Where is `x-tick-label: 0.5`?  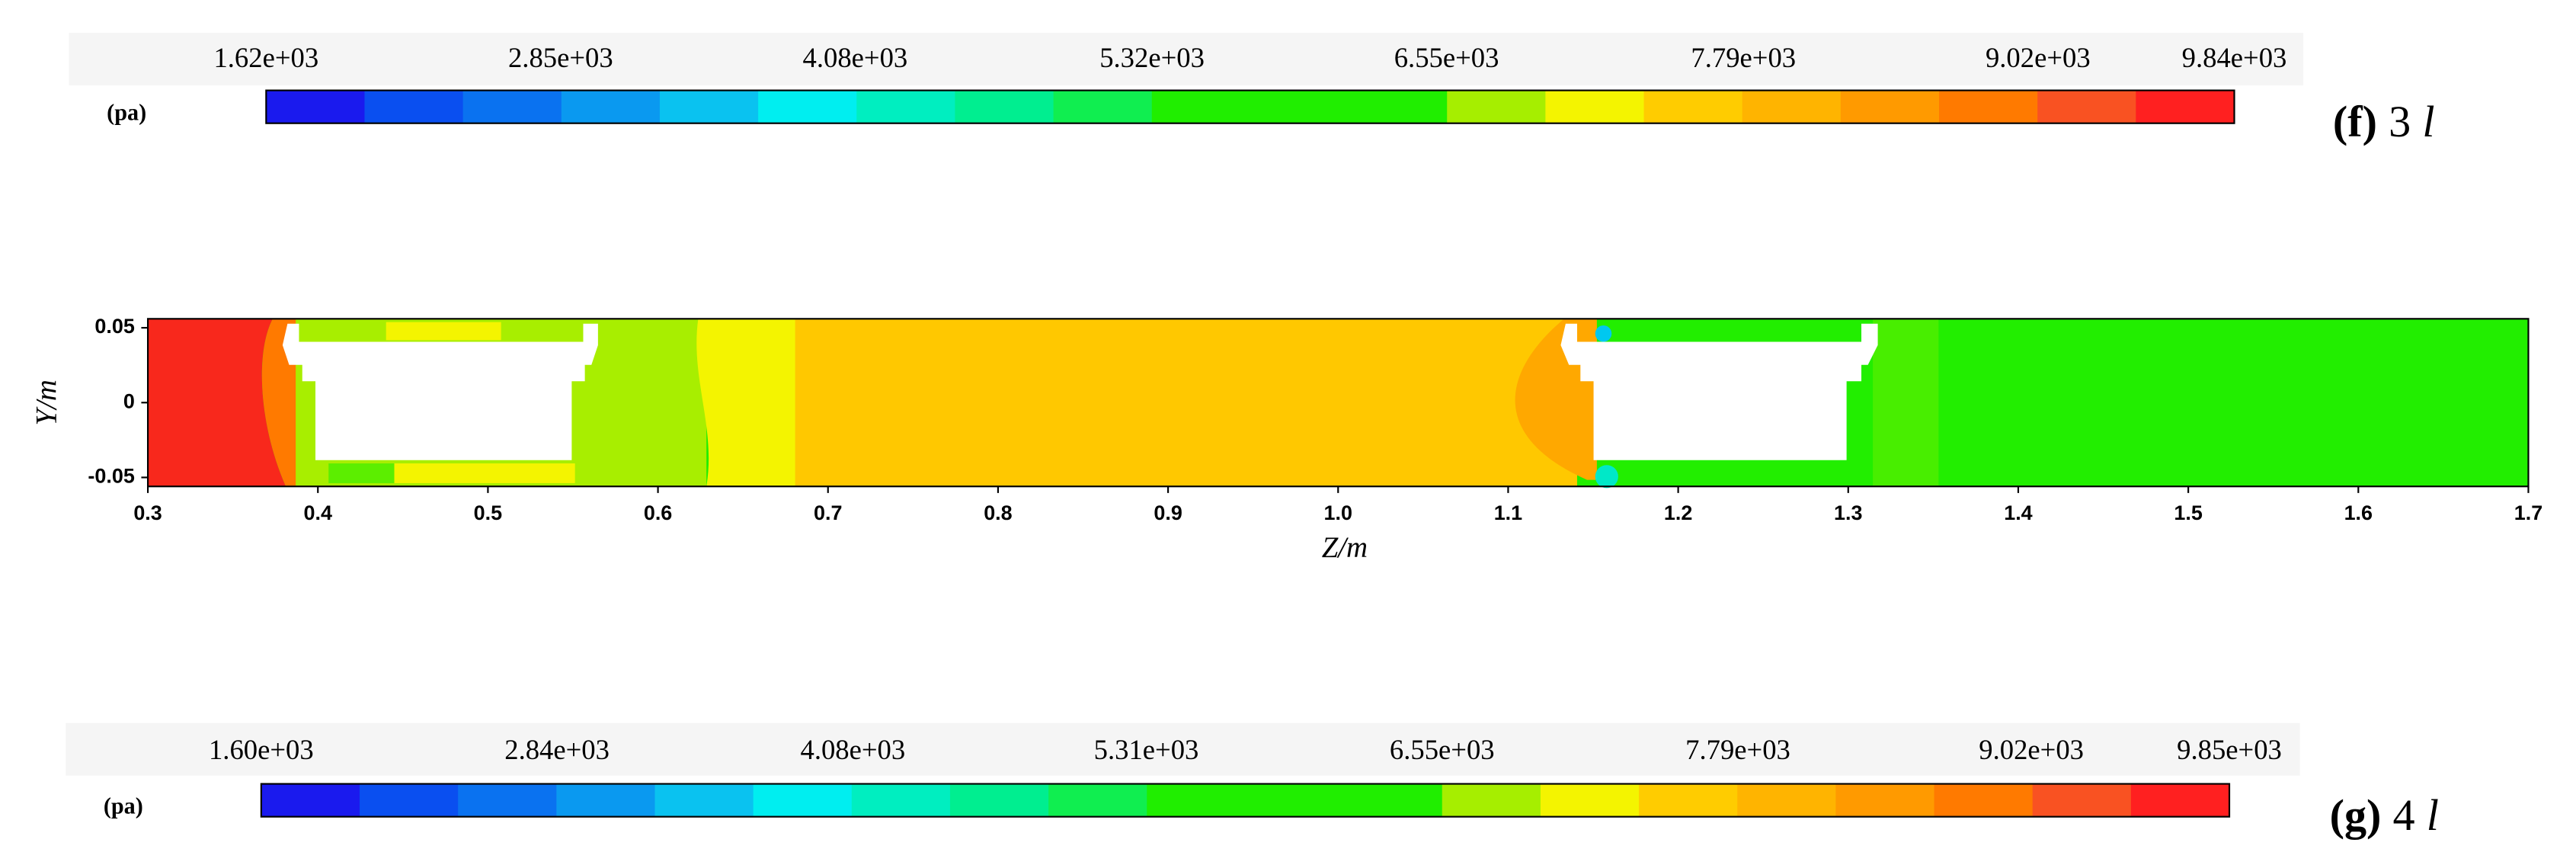 x-tick-label: 0.5 is located at coordinates (488, 512).